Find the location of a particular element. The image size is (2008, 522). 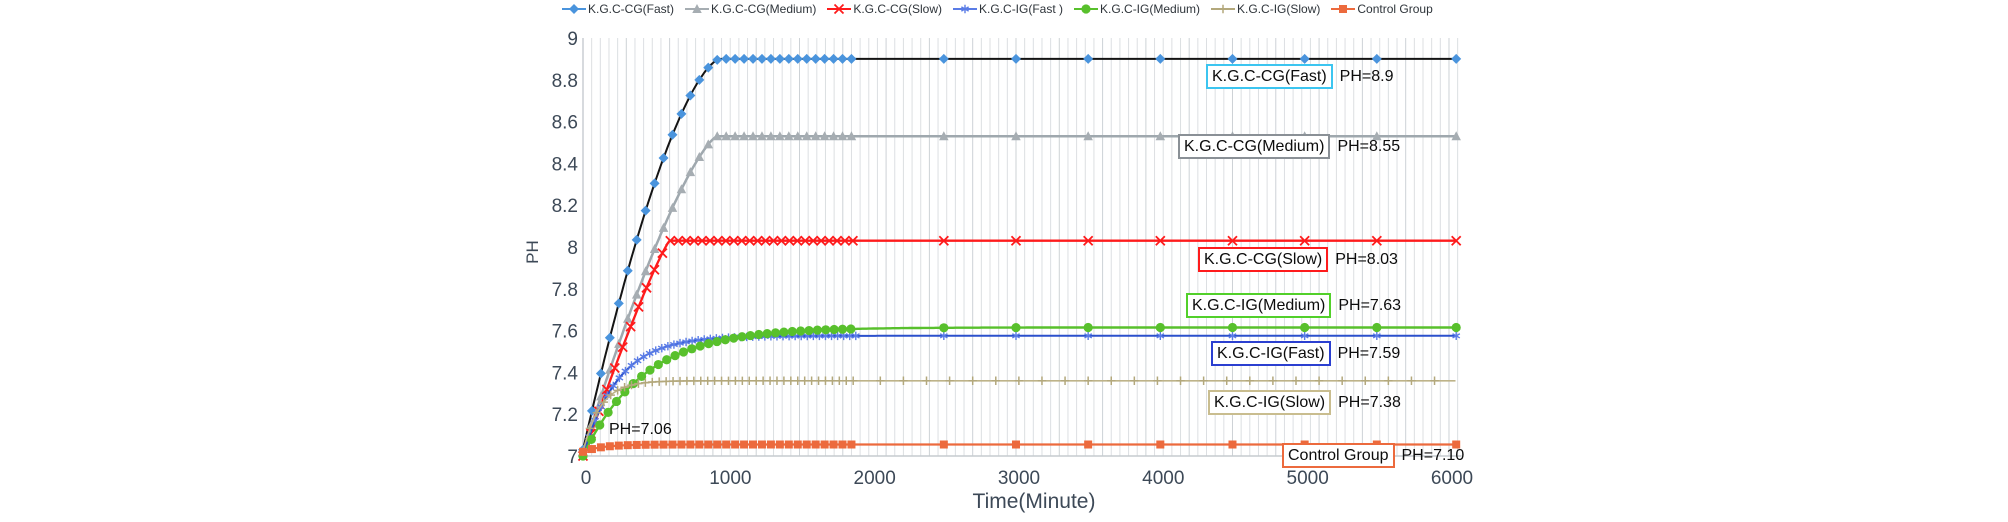

x-tick-label: 3000 is located at coordinates (1019, 478).